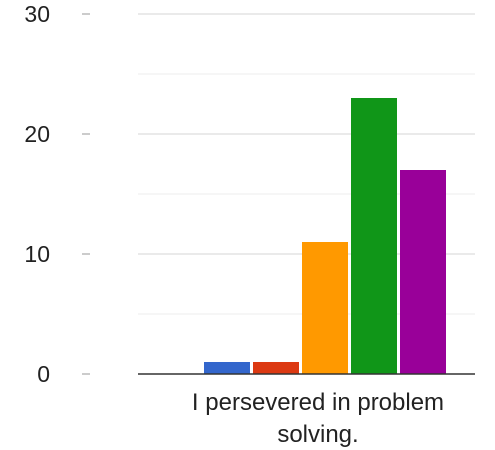 The width and height of the screenshot is (495, 450). What do you see at coordinates (57, 194) in the screenshot?
I see `y-axis-ticks: 0 10 20 30` at bounding box center [57, 194].